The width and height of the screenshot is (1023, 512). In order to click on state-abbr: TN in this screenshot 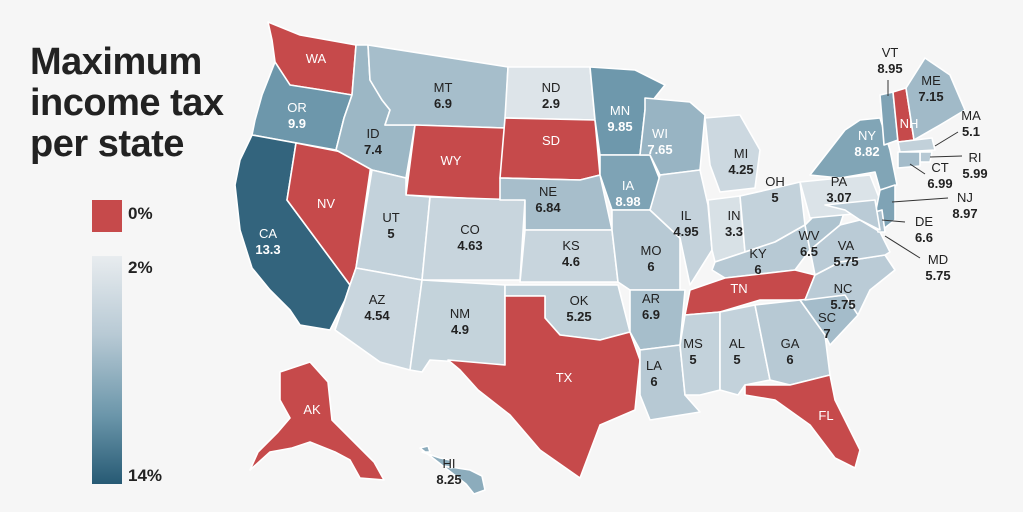, I will do `click(738, 288)`.